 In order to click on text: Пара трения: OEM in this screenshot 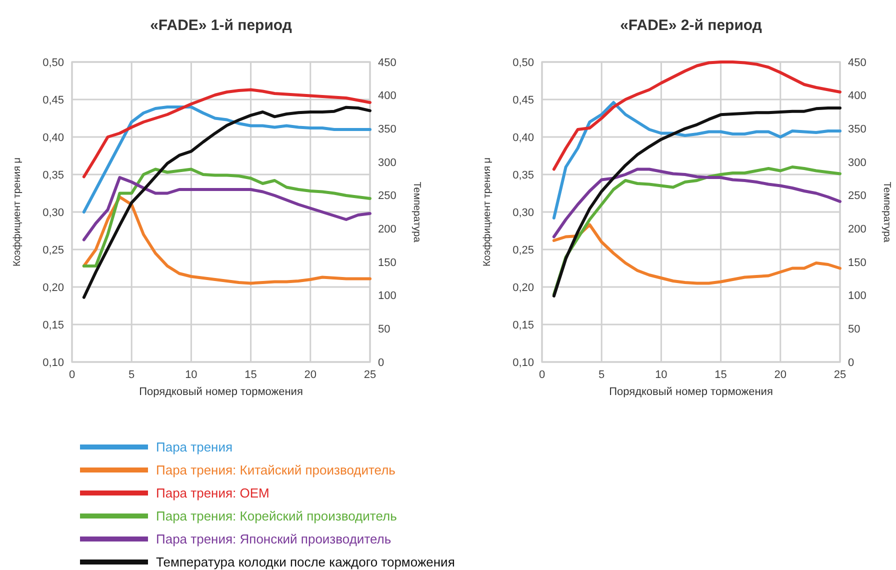, I will do `click(213, 493)`.